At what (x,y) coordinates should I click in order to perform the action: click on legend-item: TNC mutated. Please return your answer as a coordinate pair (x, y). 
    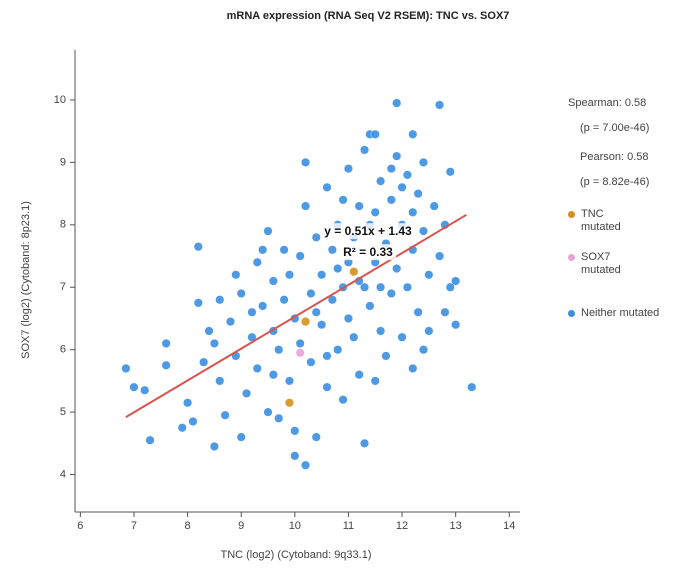
    Looking at the image, I should click on (604, 221).